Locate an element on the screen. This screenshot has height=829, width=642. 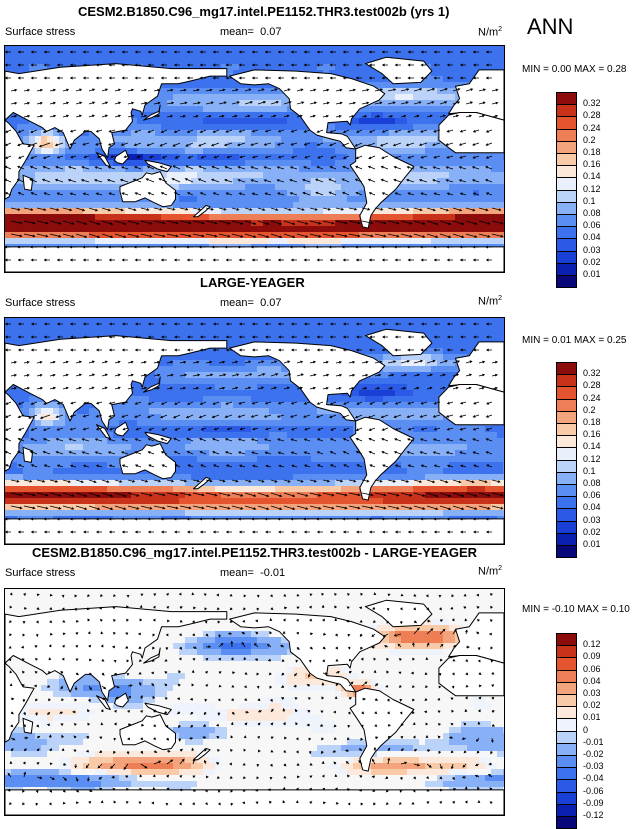
season-label: ANN is located at coordinates (550, 27).